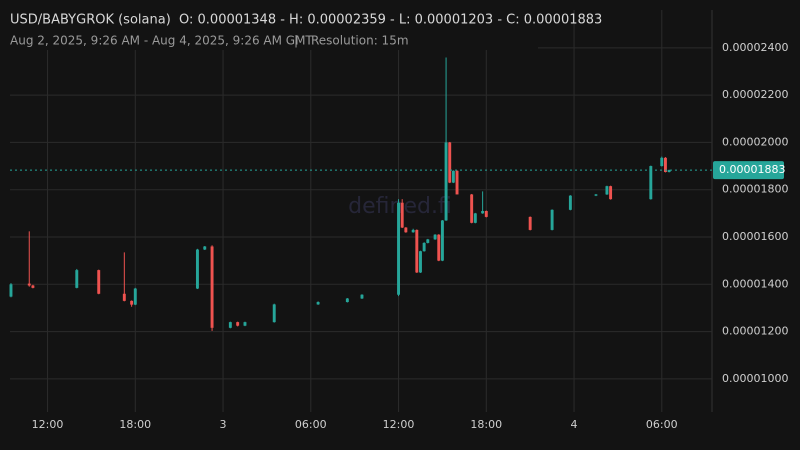 This screenshot has width=800, height=450. Describe the element at coordinates (90, 20) in the screenshot. I see `symbol: USD/BABYGROK (solana)` at that location.